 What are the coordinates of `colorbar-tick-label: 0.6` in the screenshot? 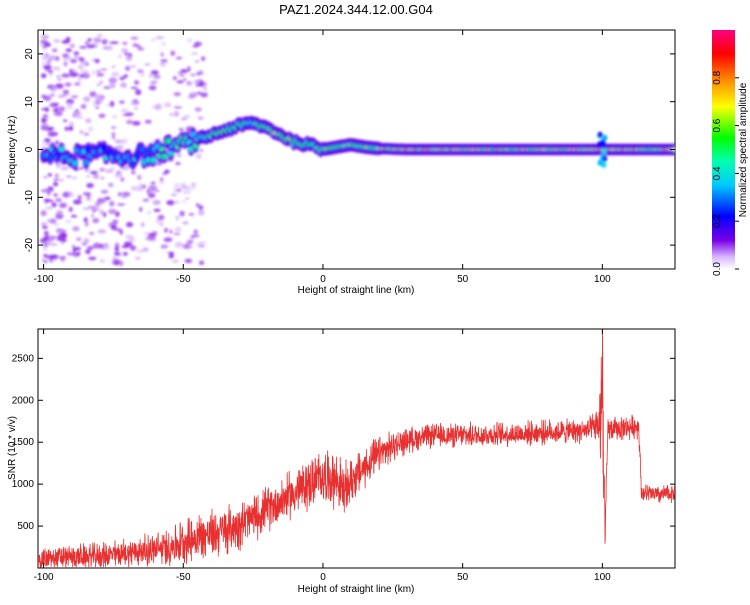 It's located at (717, 125).